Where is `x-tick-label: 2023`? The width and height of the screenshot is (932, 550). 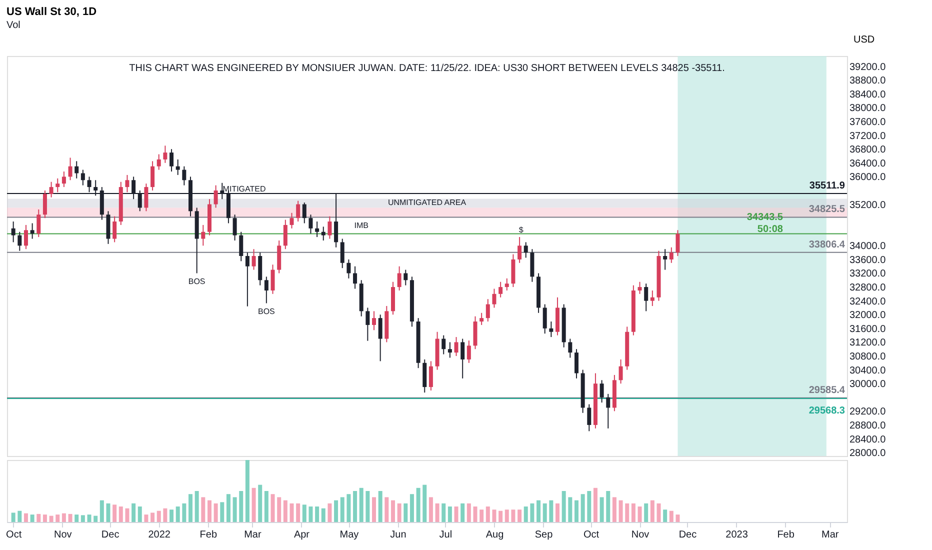 x-tick-label: 2023 is located at coordinates (737, 535).